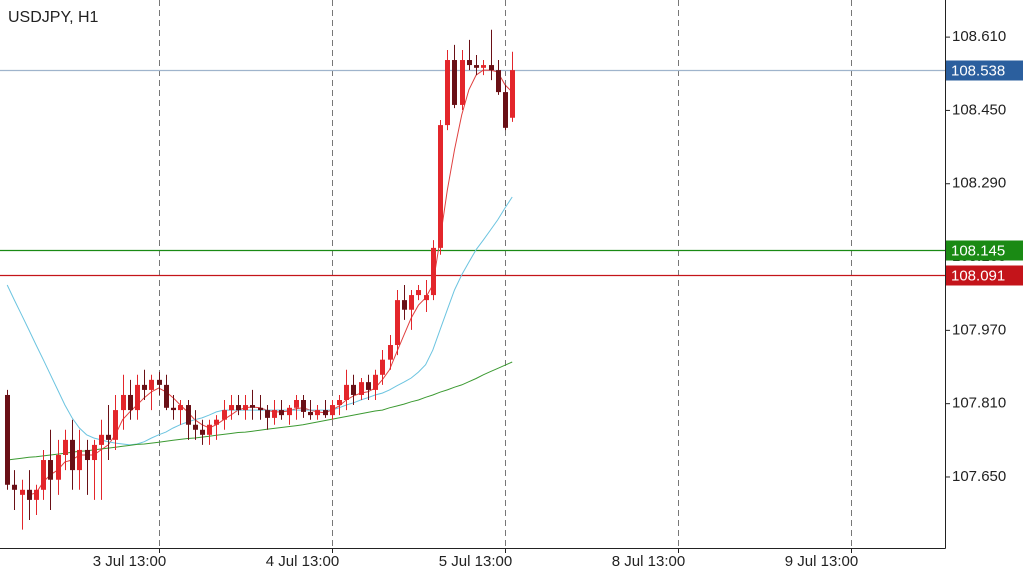 Image resolution: width=1024 pixels, height=577 pixels. What do you see at coordinates (978, 250) in the screenshot?
I see `price-badge-label: 108.145` at bounding box center [978, 250].